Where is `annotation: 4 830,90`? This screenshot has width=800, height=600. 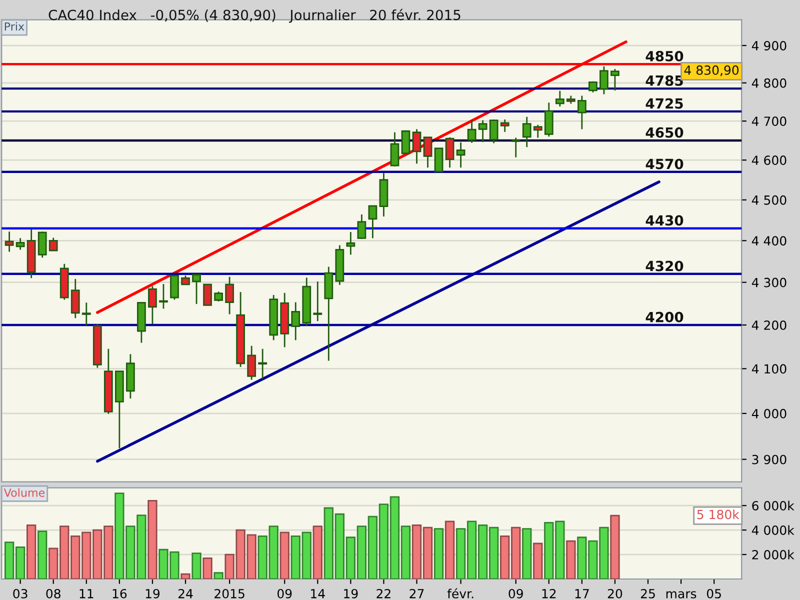
annotation: 4 830,90 is located at coordinates (711, 70).